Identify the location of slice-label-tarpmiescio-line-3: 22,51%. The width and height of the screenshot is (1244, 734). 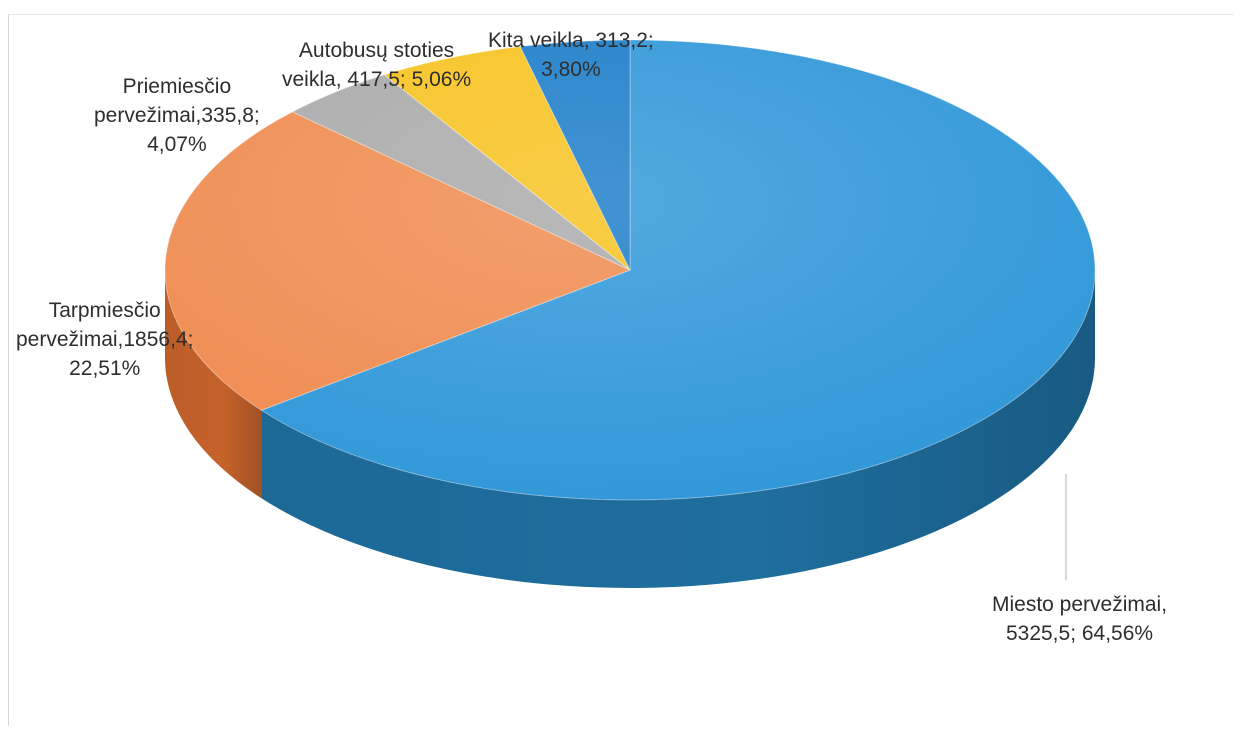
(105, 368).